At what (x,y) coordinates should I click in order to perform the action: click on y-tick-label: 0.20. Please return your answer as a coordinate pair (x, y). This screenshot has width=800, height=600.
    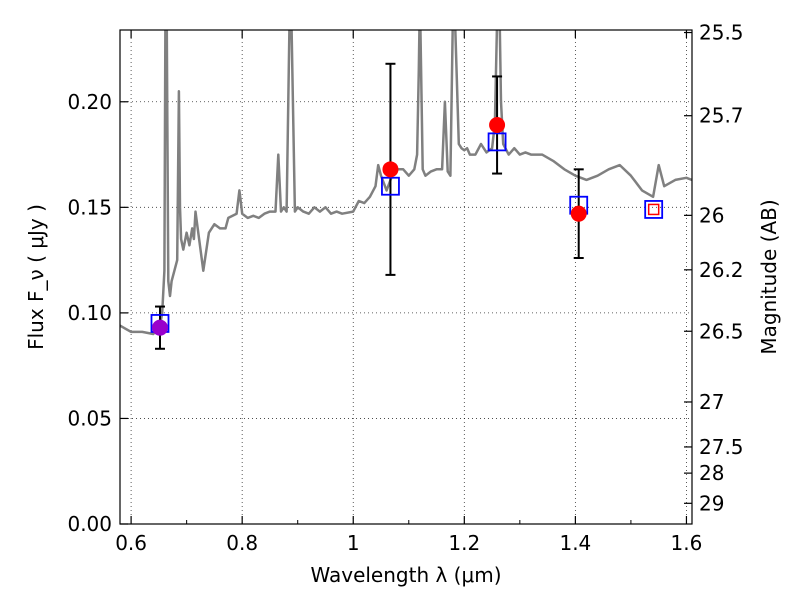
    Looking at the image, I should click on (89, 102).